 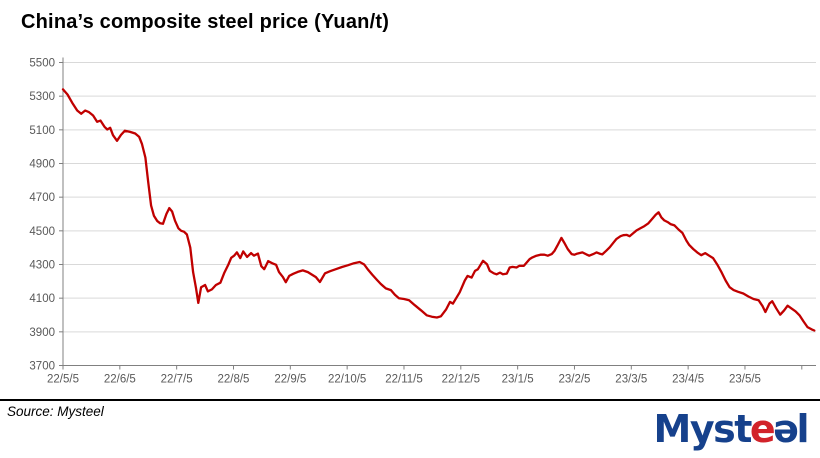 I want to click on y-tick-label: 5300, so click(x=42, y=97).